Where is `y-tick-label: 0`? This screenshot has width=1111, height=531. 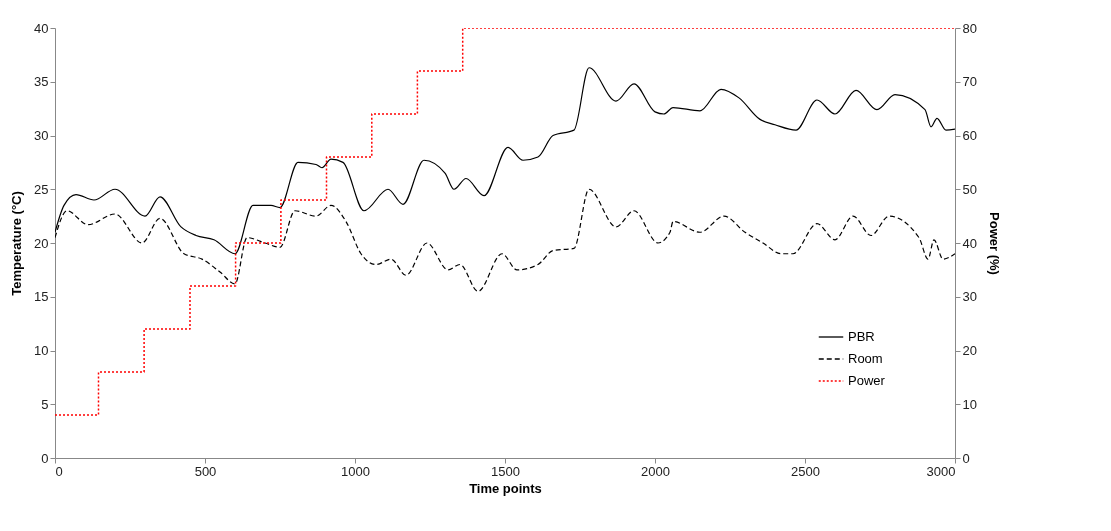
y-tick-label: 0 is located at coordinates (45, 458).